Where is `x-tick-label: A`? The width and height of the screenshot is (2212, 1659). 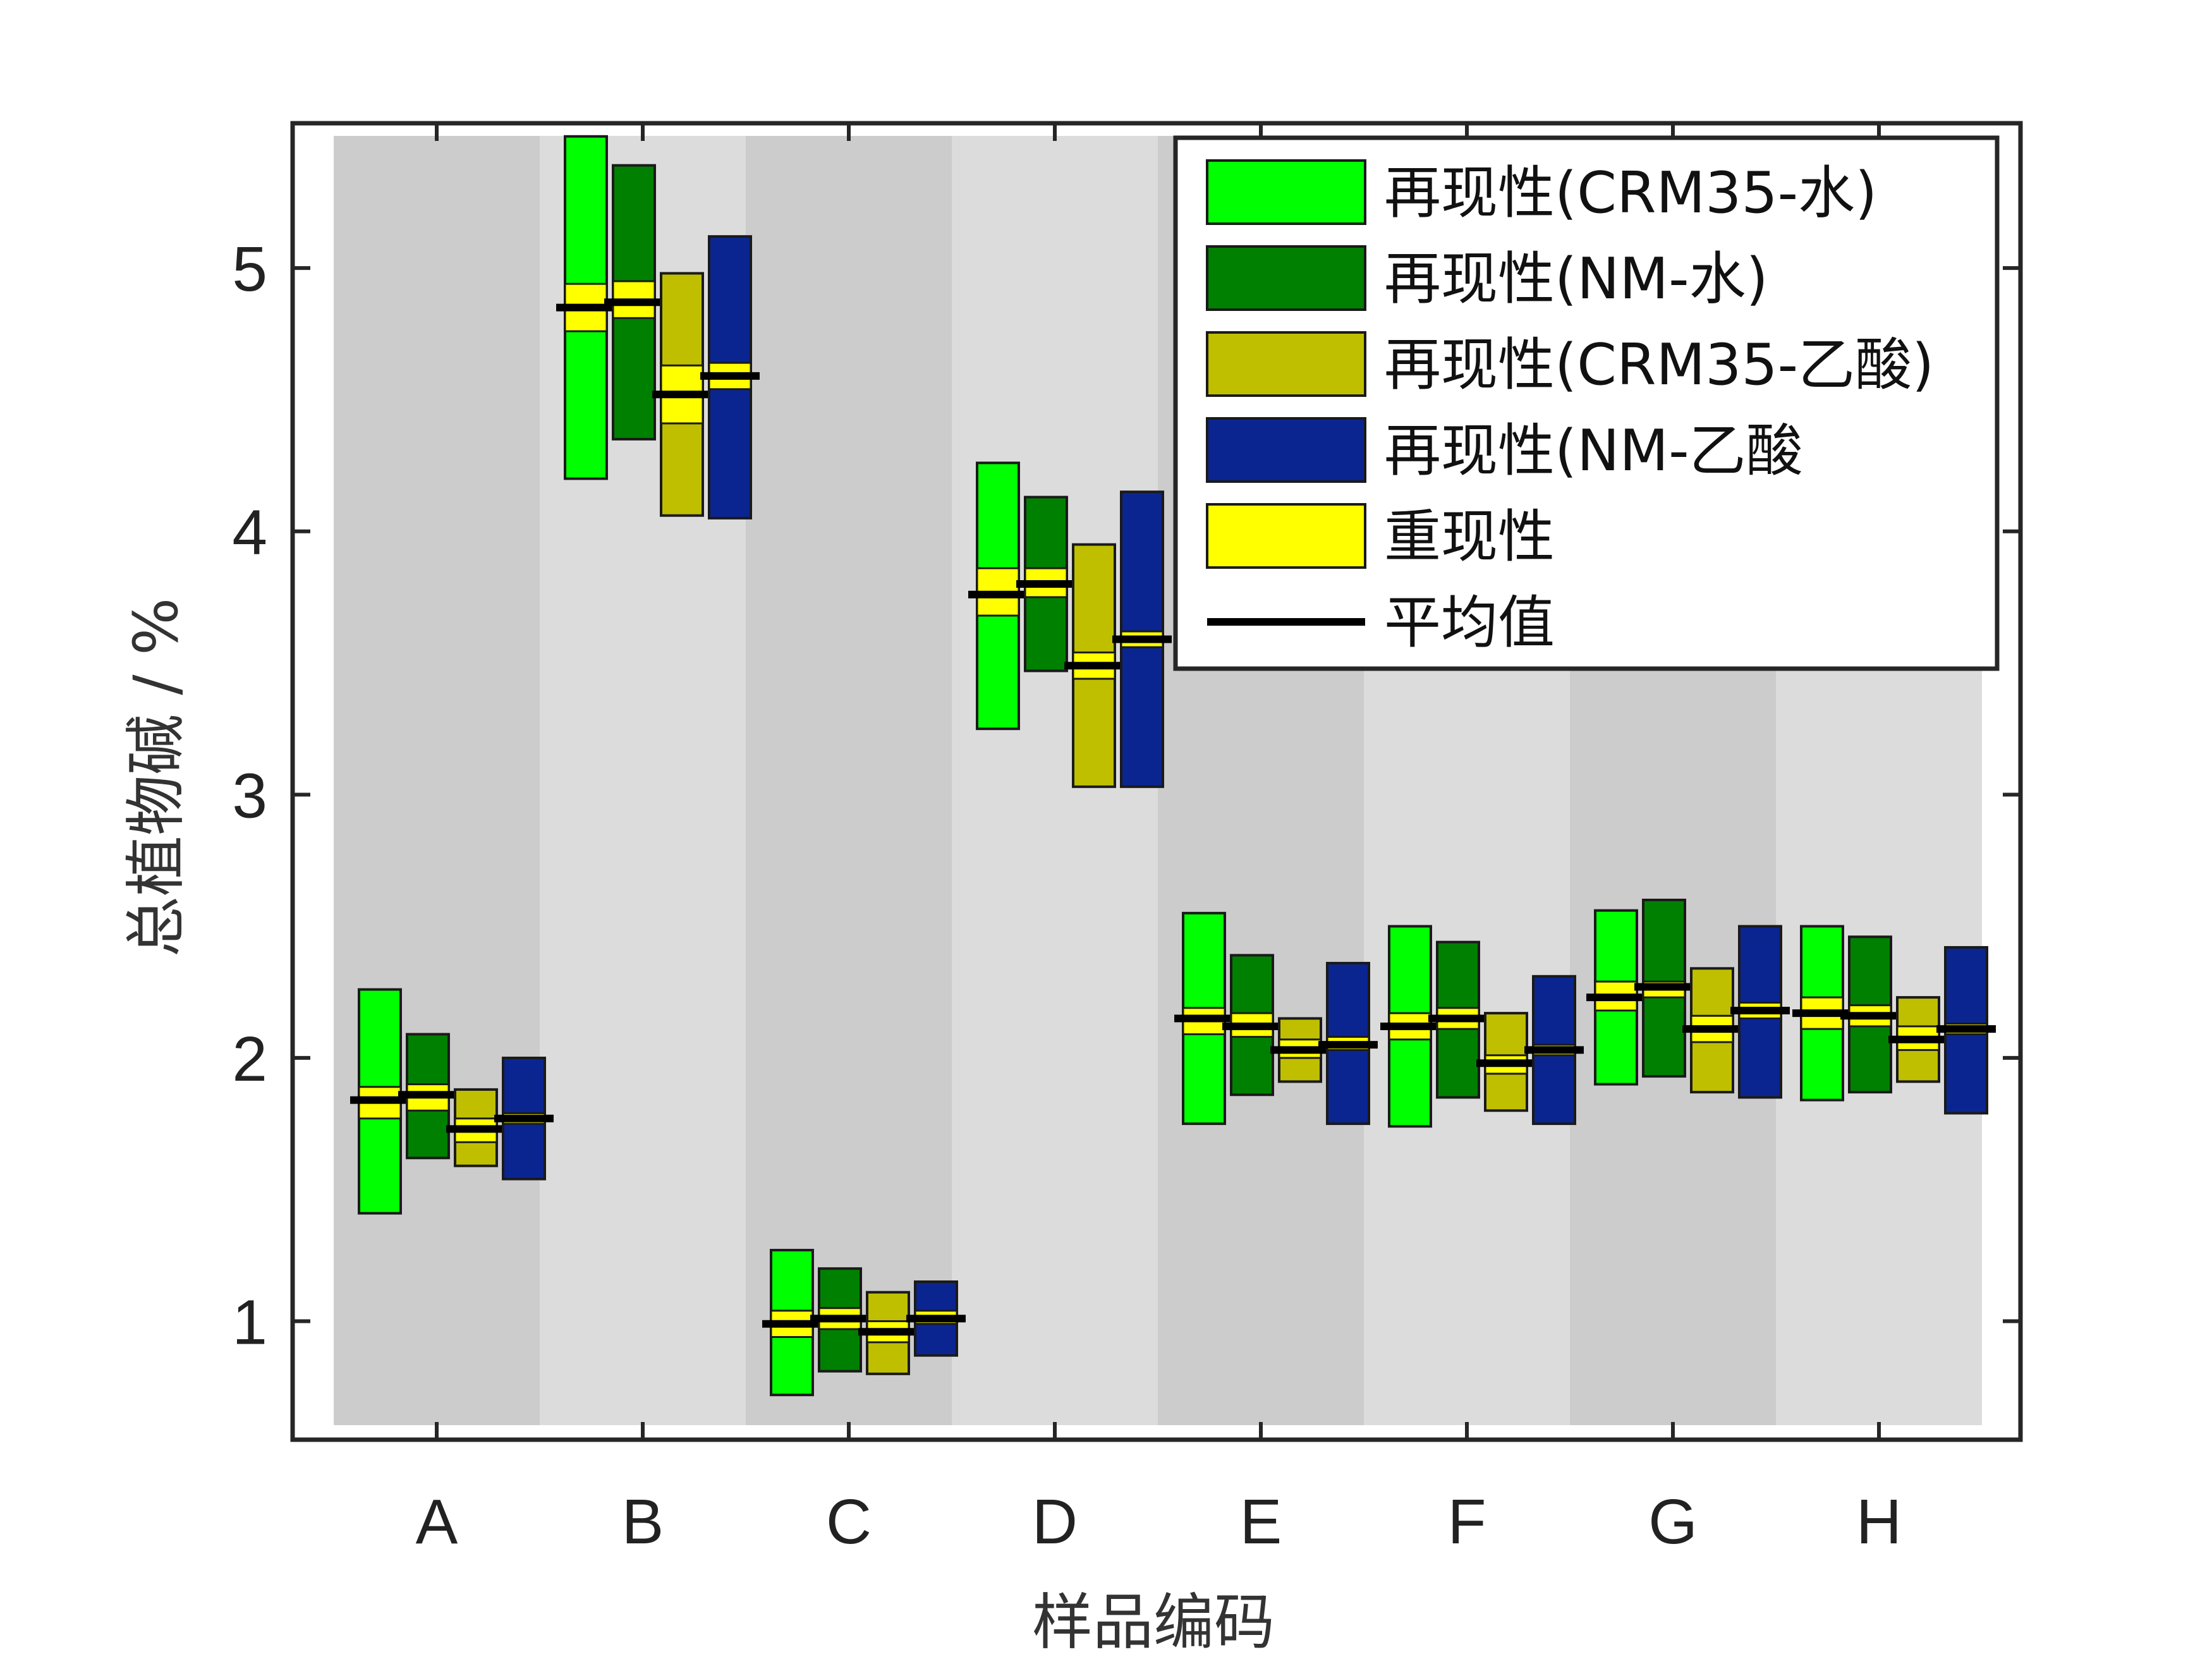 x-tick-label: A is located at coordinates (437, 1521).